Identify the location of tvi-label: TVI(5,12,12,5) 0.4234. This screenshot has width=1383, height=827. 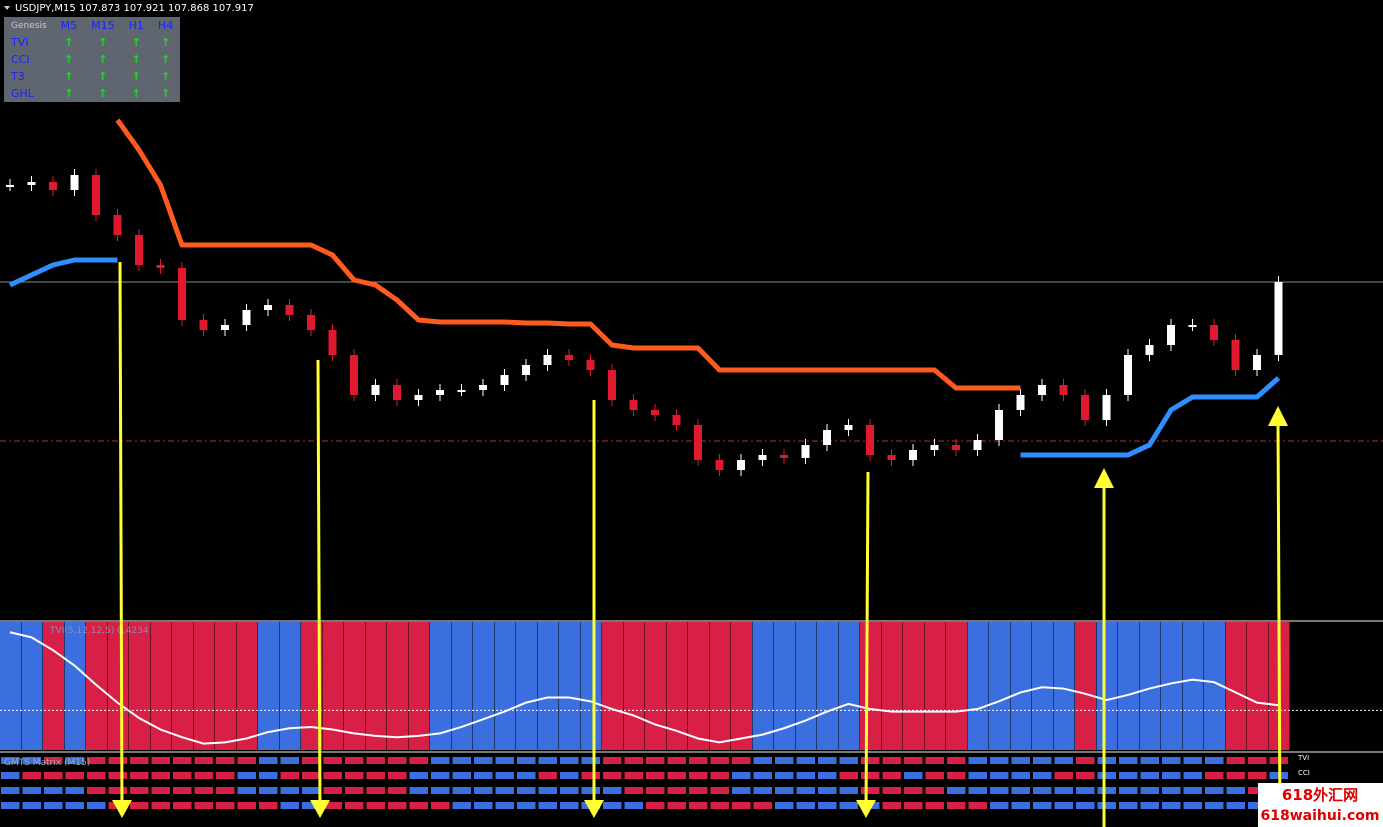
(99, 631).